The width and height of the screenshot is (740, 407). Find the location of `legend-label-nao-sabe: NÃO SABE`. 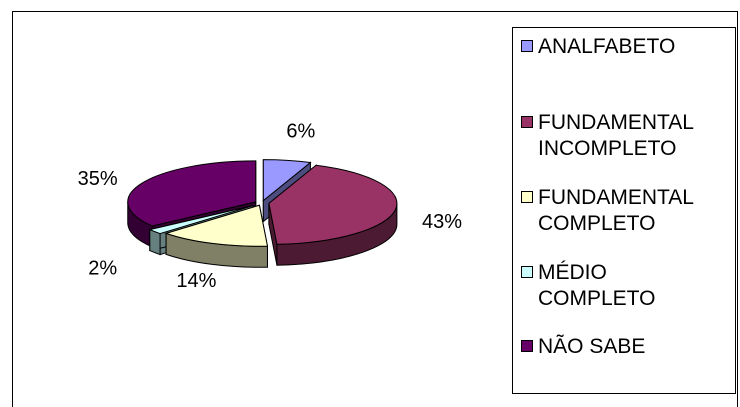

legend-label-nao-sabe: NÃO SABE is located at coordinates (592, 346).